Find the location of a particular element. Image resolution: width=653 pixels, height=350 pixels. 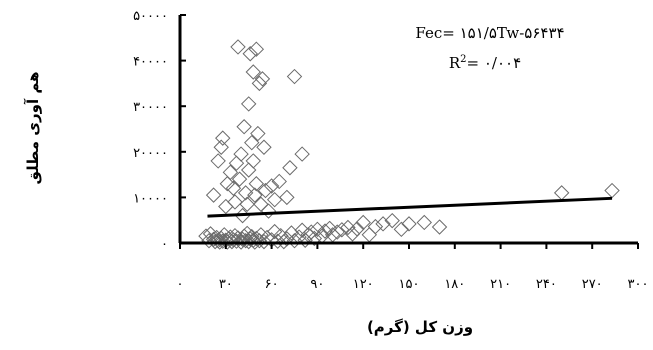

r-squared-exponent: 2 is located at coordinates (463, 59).